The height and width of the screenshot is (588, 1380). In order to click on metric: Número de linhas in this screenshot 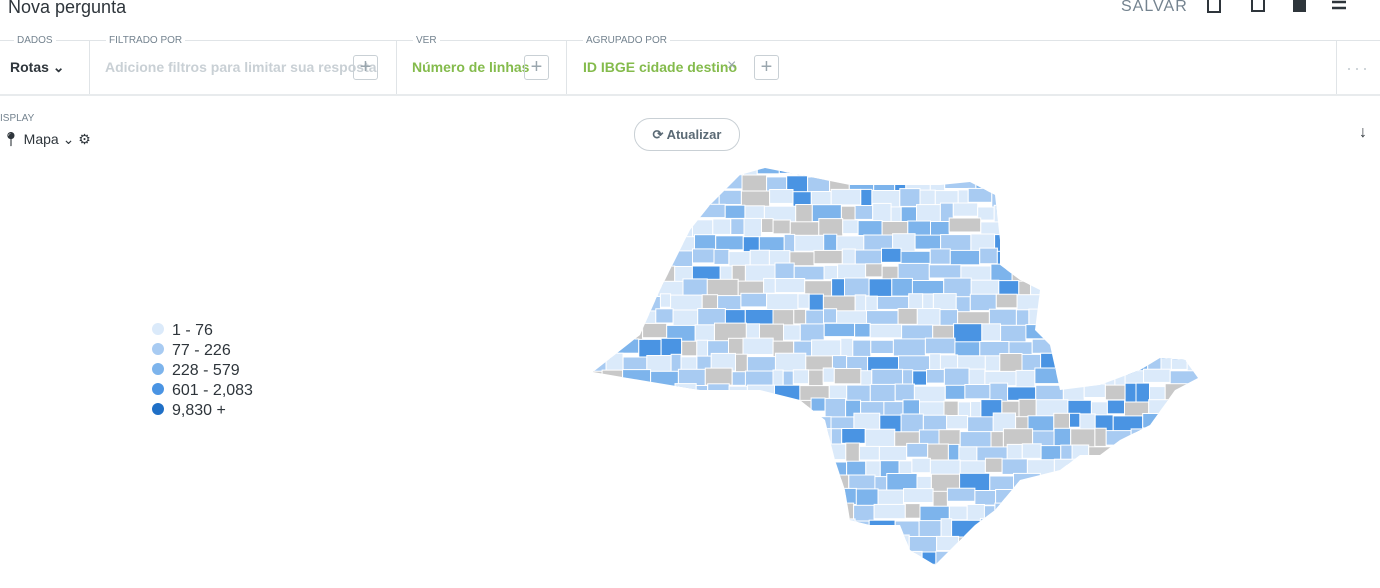, I will do `click(471, 67)`.